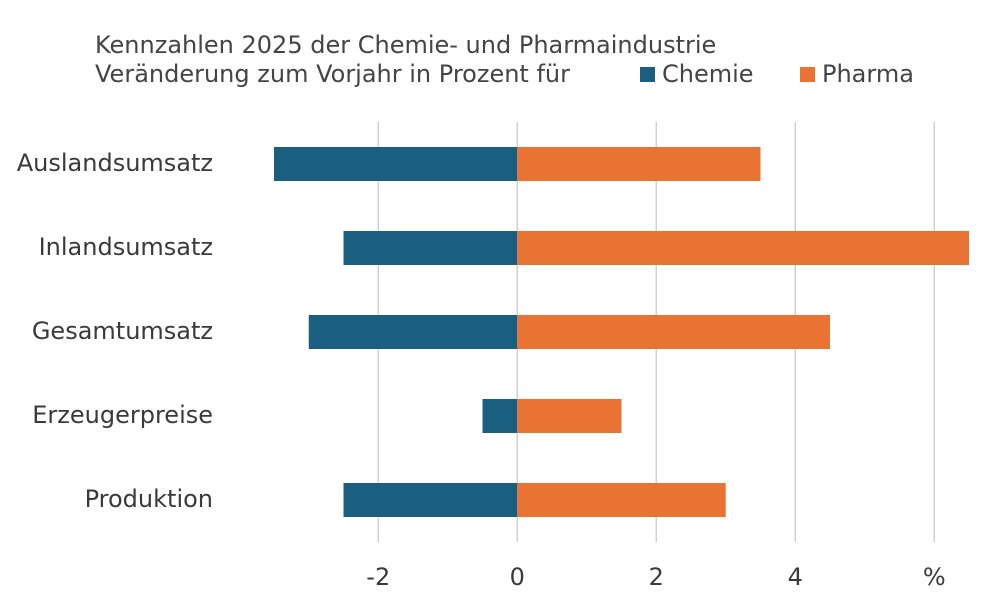  Describe the element at coordinates (149, 499) in the screenshot. I see `y-tick-label: Produktion` at that location.